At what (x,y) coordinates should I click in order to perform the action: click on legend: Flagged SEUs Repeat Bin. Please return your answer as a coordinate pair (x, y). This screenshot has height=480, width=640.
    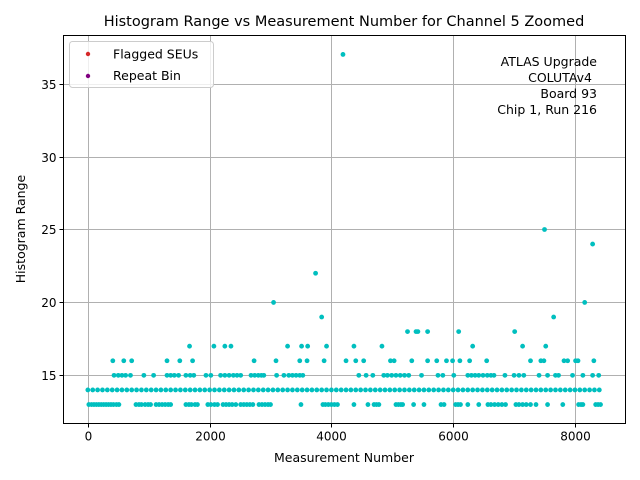
    Looking at the image, I should click on (141, 64).